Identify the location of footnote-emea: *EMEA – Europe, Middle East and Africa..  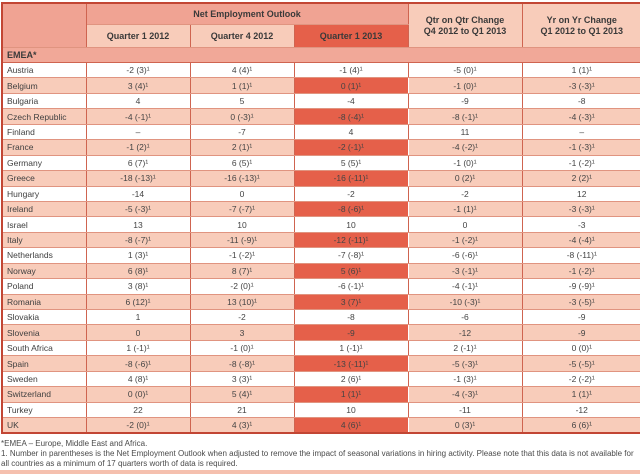
(74, 443).